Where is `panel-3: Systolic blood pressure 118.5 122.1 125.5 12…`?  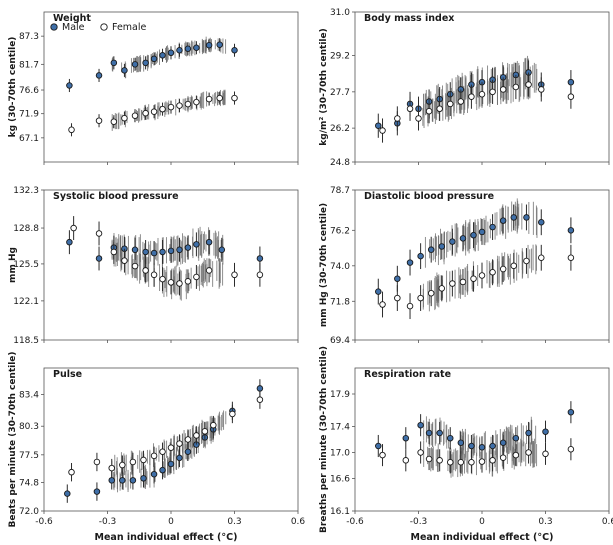
panel-3: Systolic blood pressure 118.5 122.1 125.5 12… is located at coordinates (153, 266).